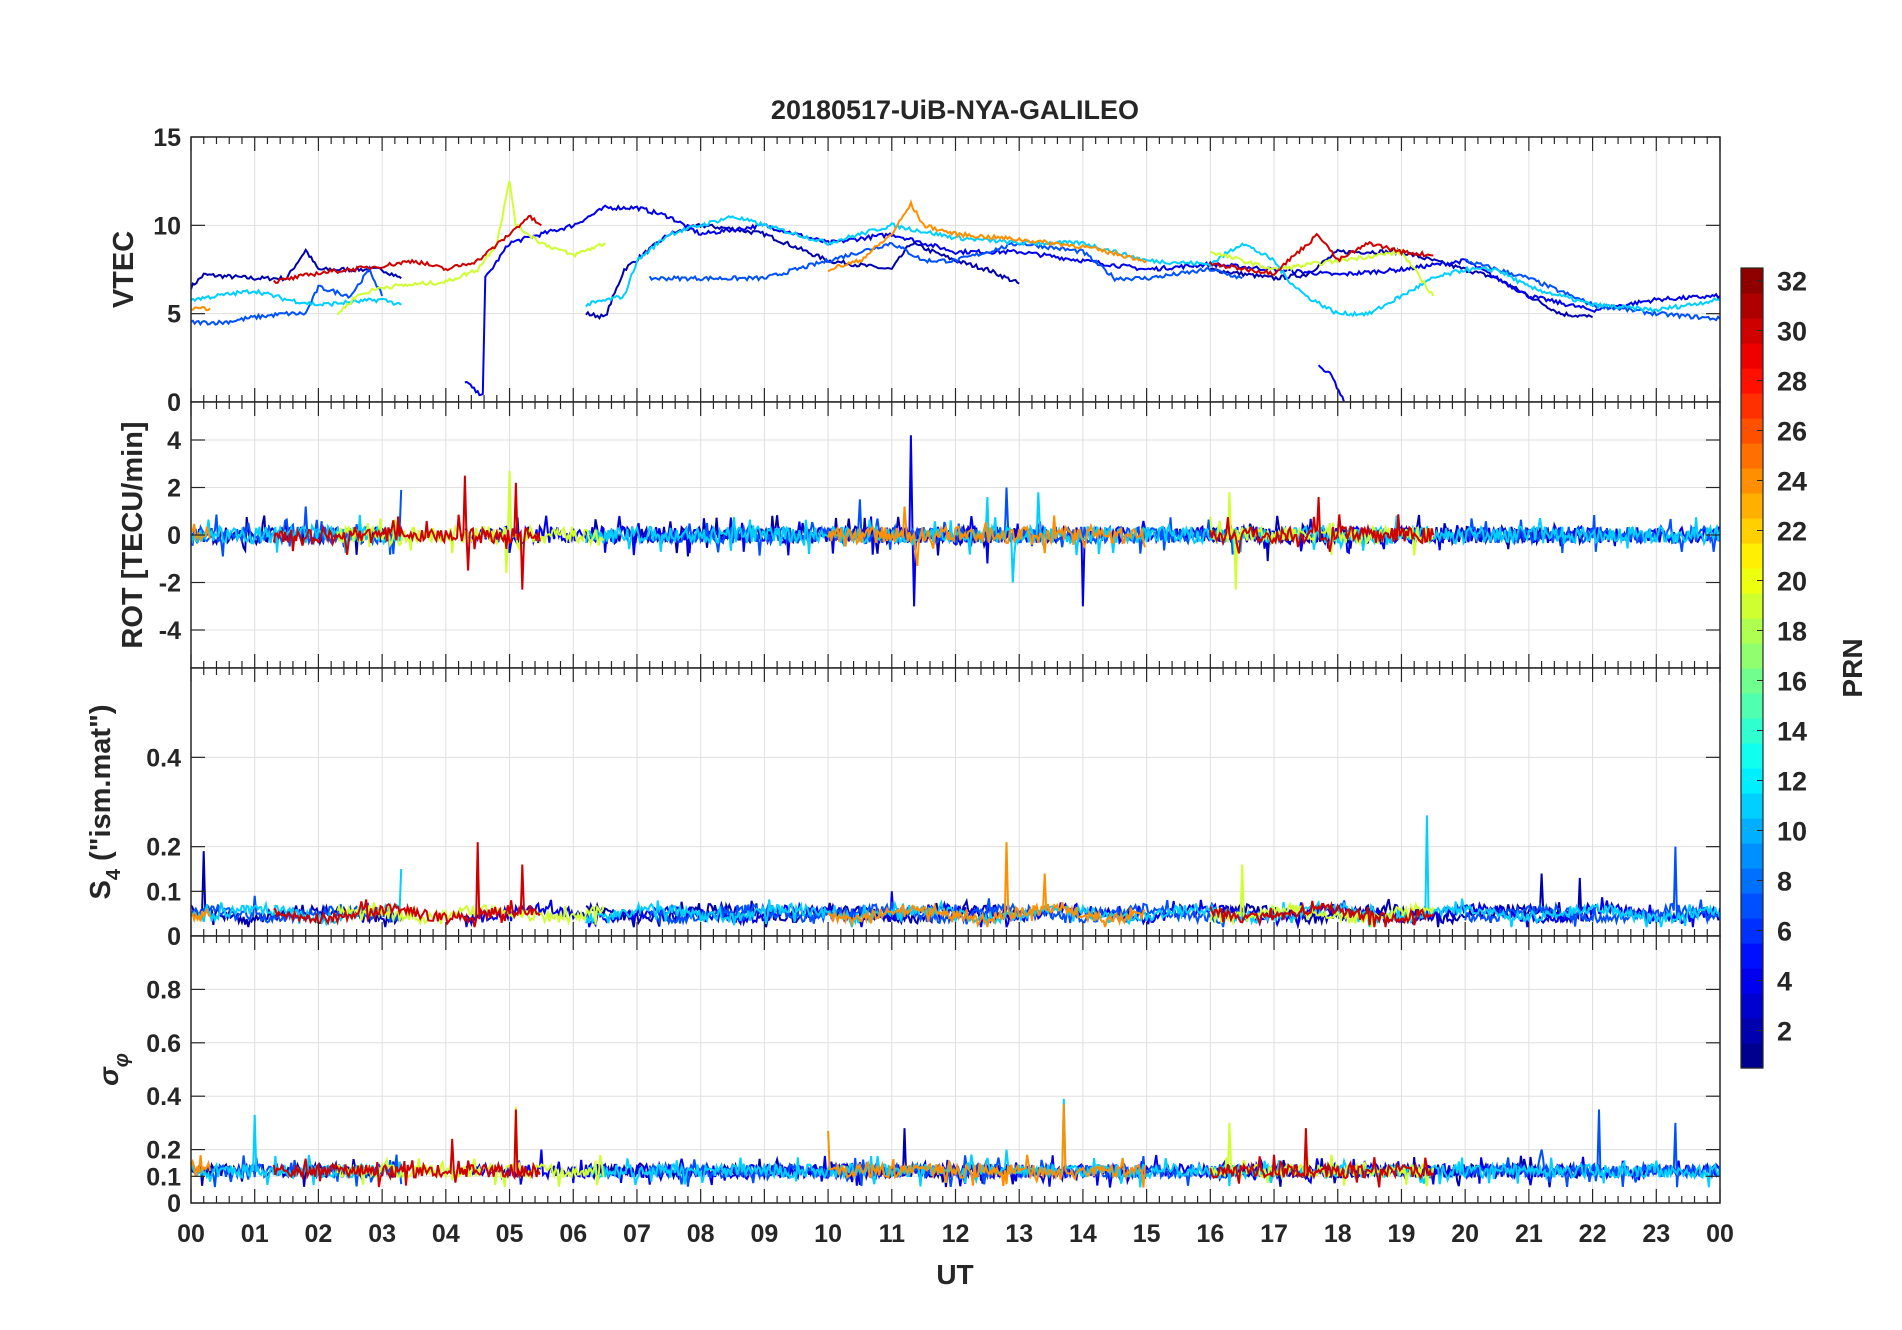 The image size is (1902, 1330). I want to click on colorbar-tick-label: 30, so click(1792, 332).